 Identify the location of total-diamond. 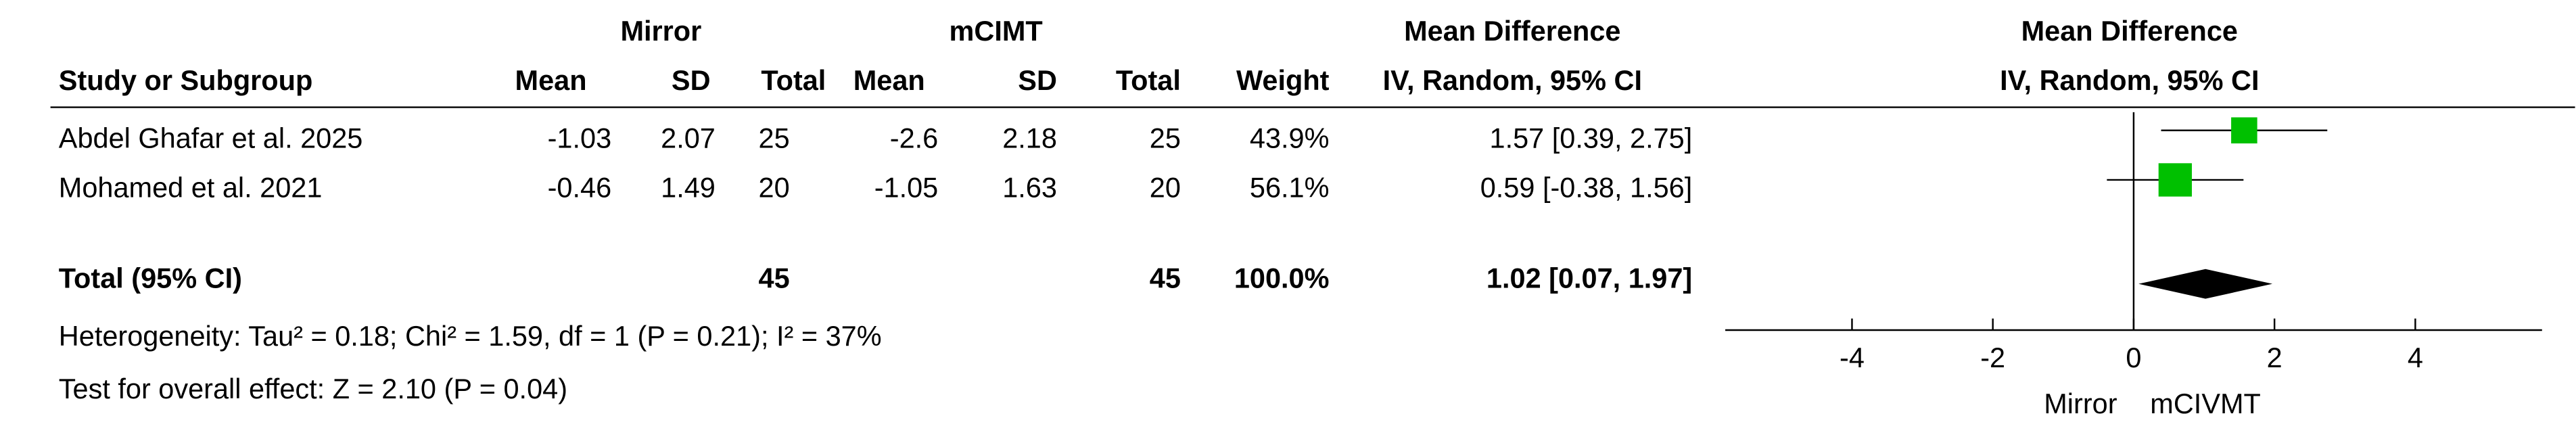
(2205, 284).